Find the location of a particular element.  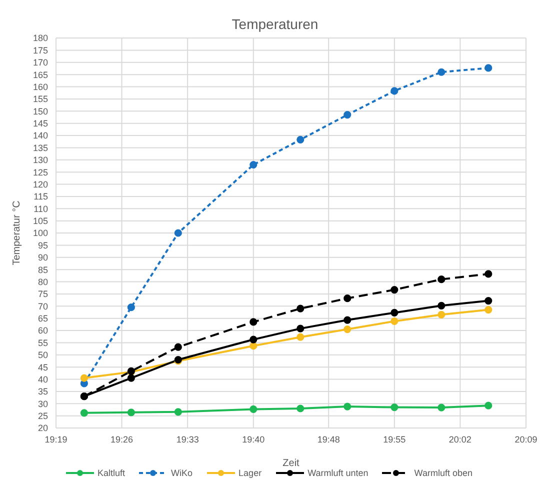

y-tick-label: 145 is located at coordinates (40, 123).